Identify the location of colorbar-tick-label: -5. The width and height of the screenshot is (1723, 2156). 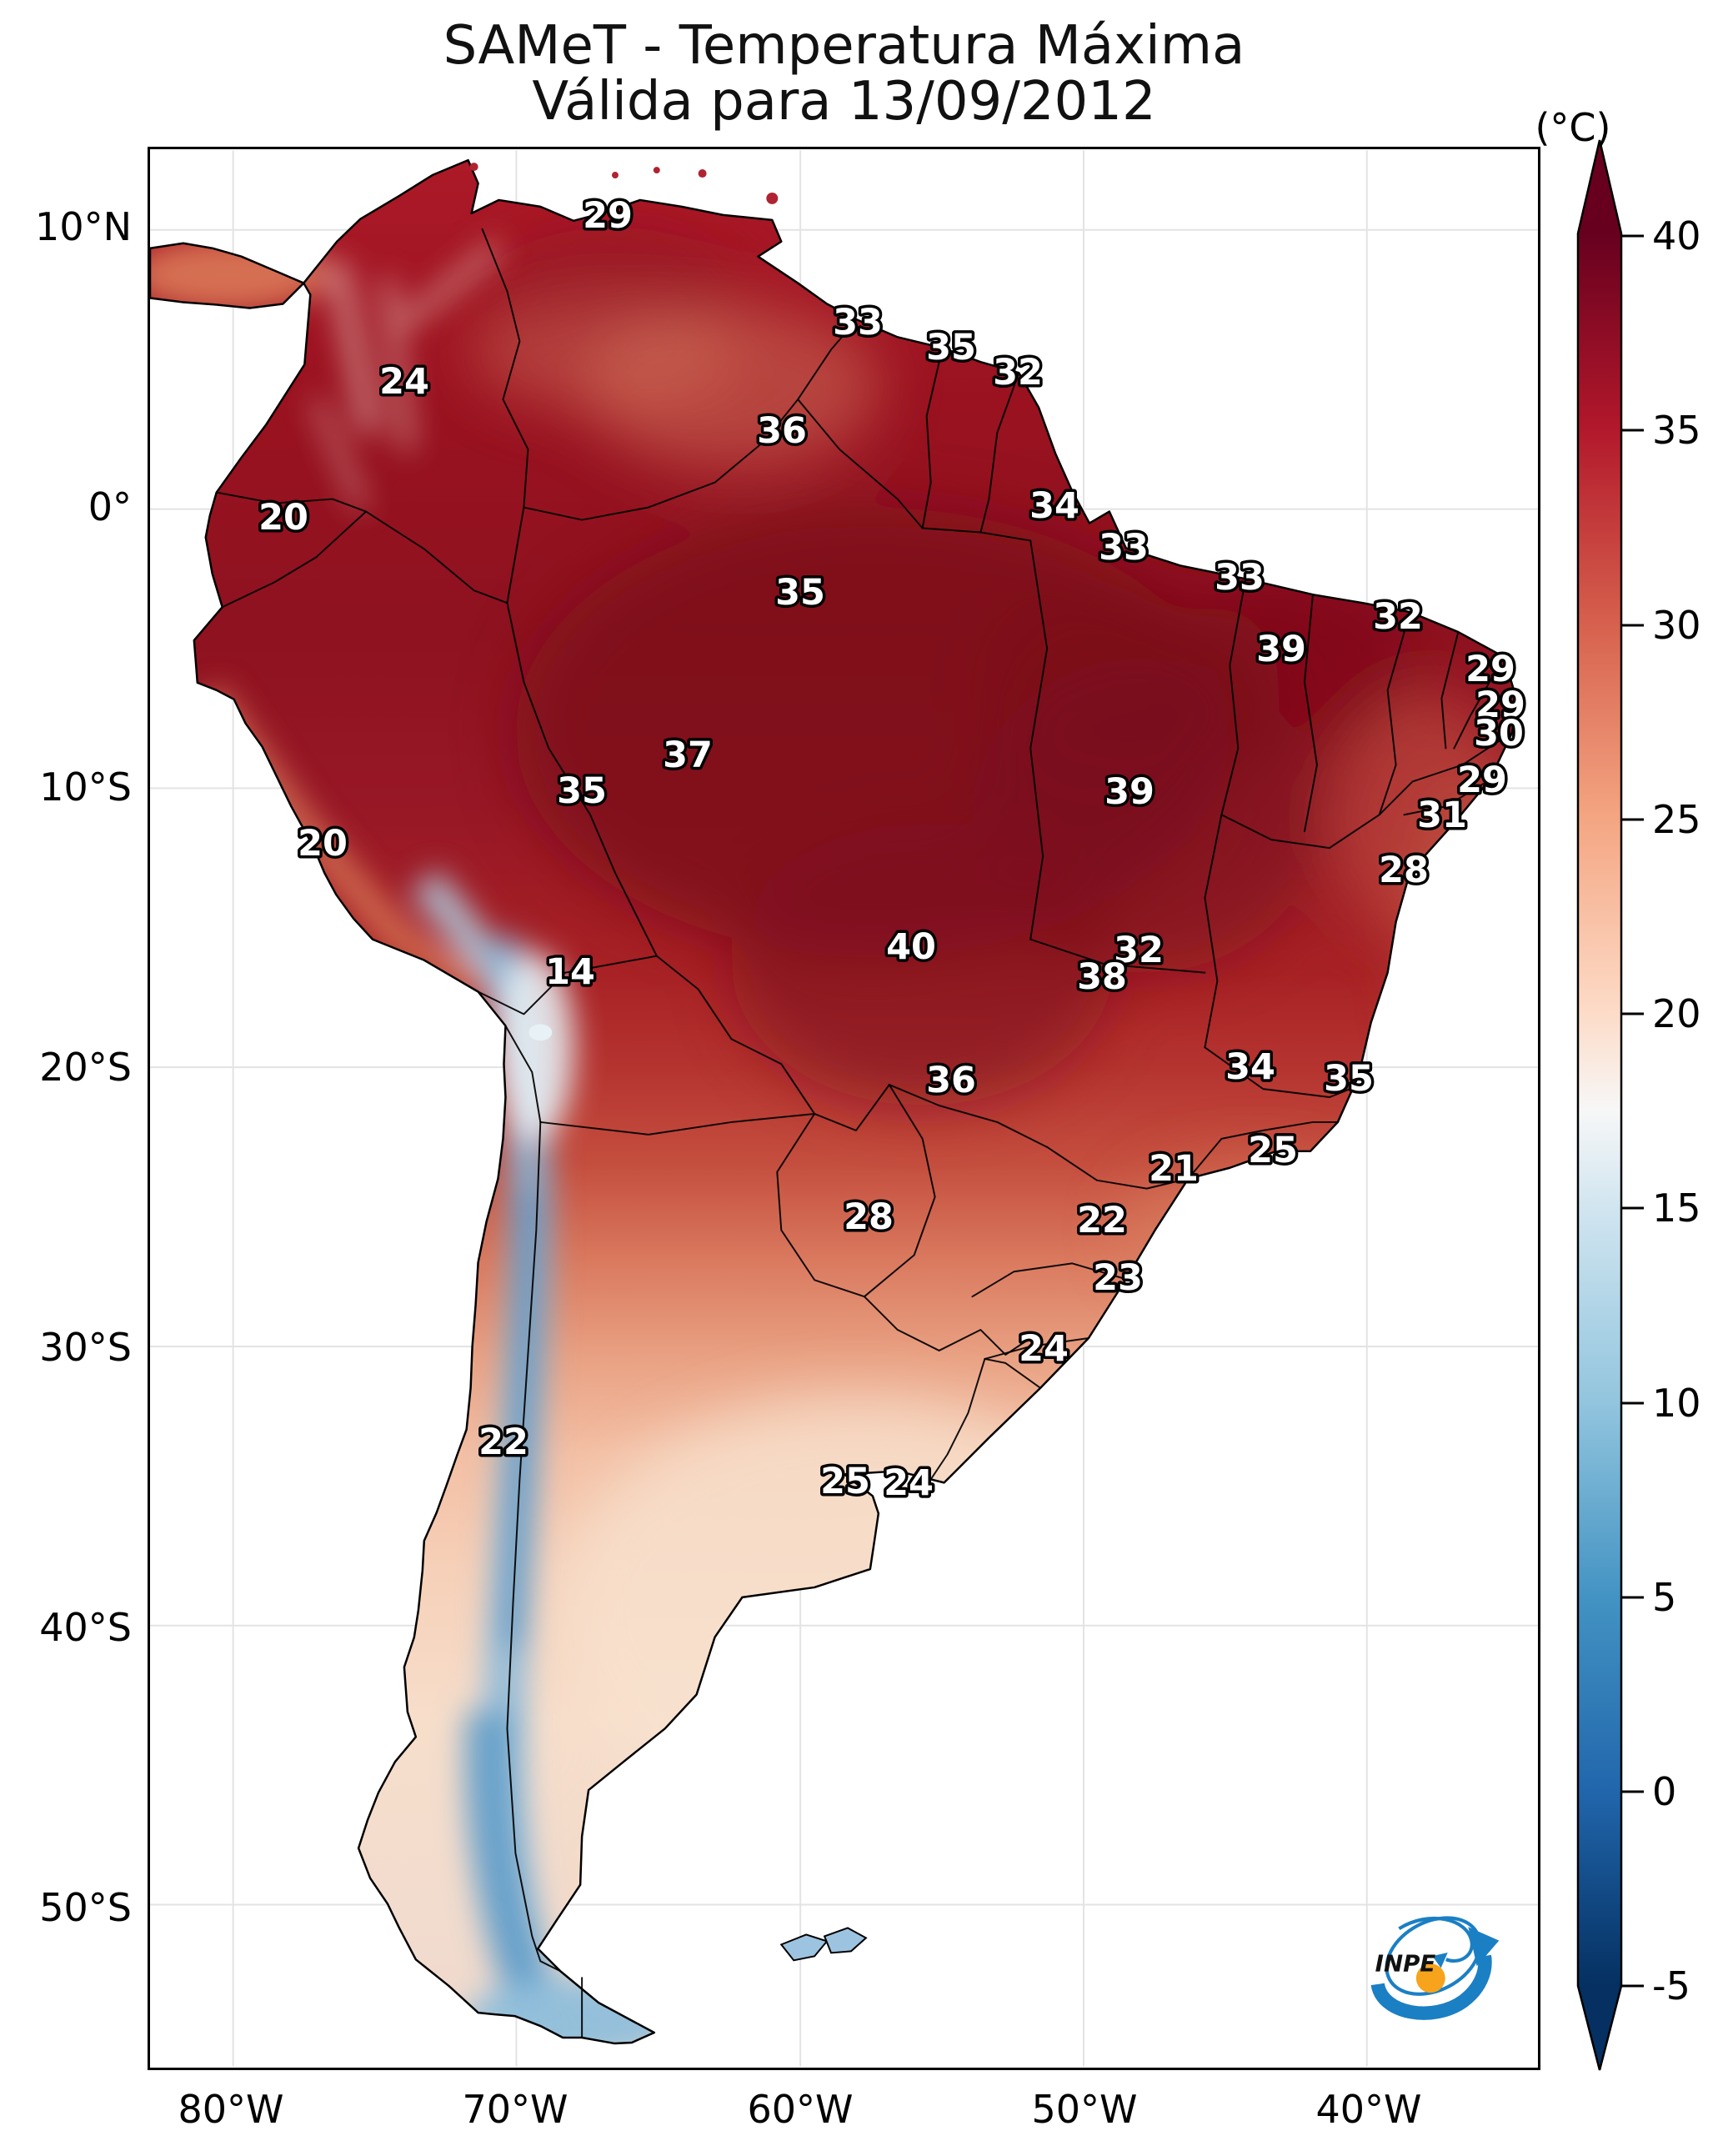
(1671, 1986).